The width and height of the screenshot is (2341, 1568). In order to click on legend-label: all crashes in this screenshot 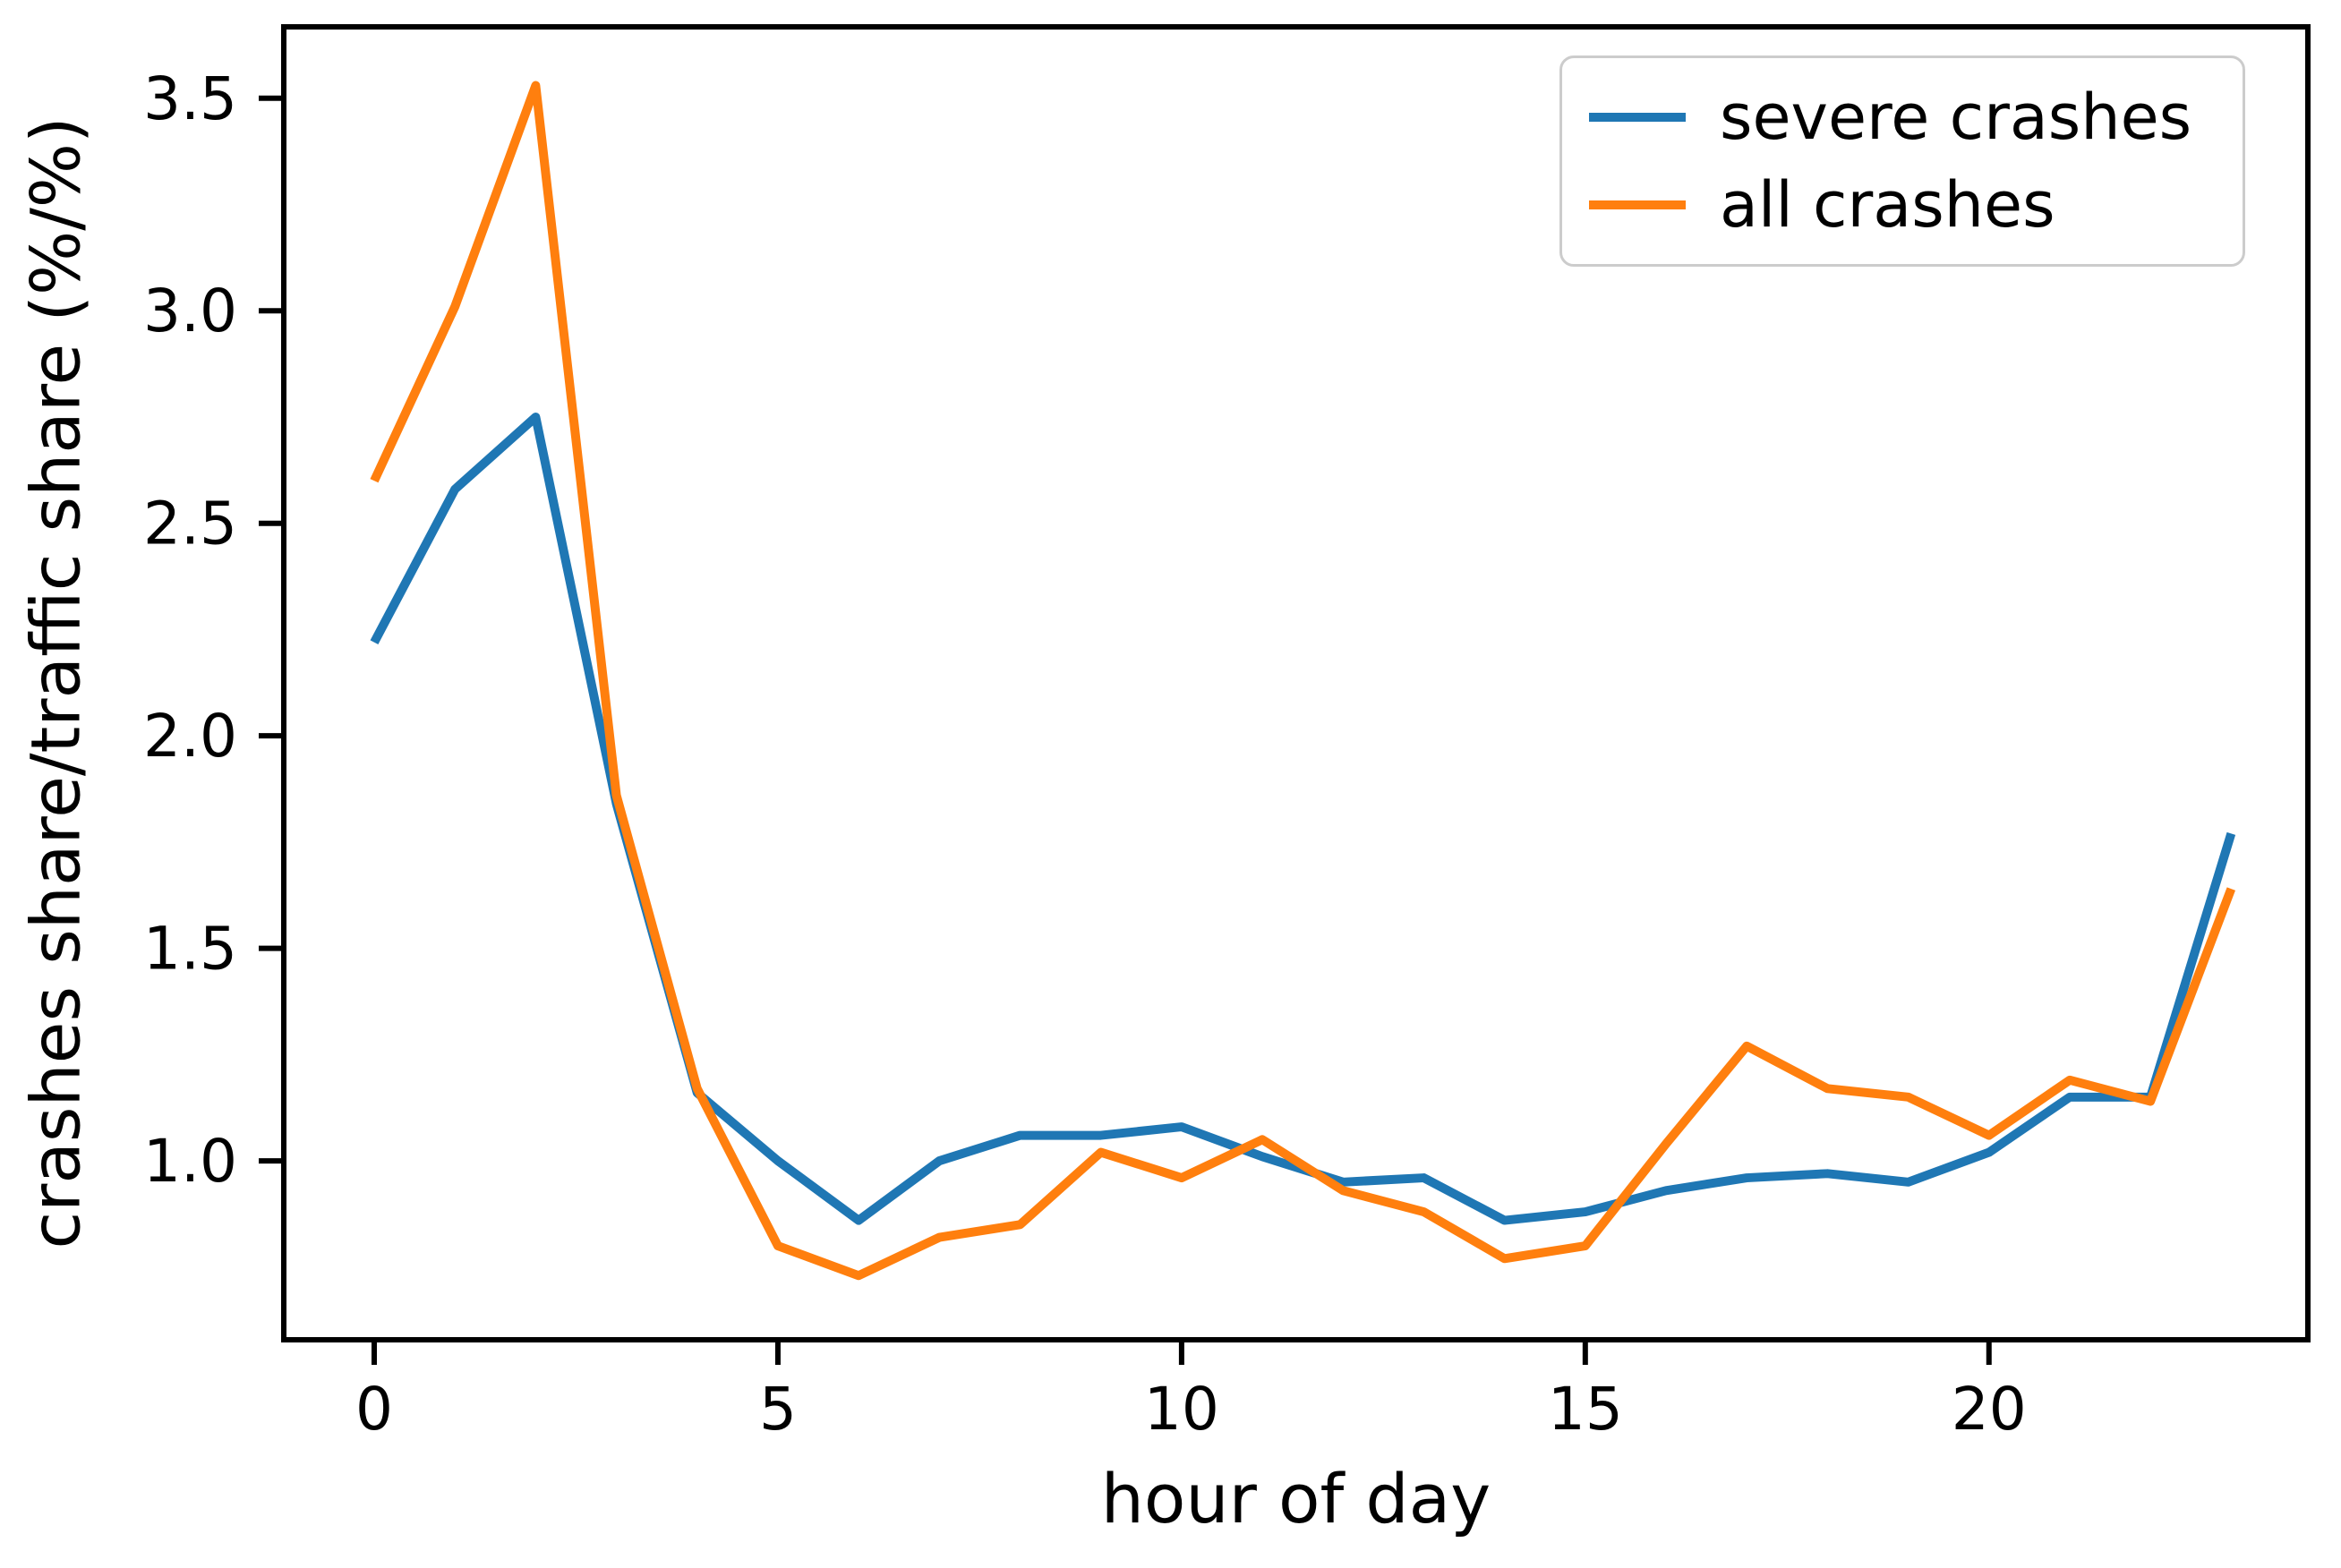, I will do `click(1887, 205)`.